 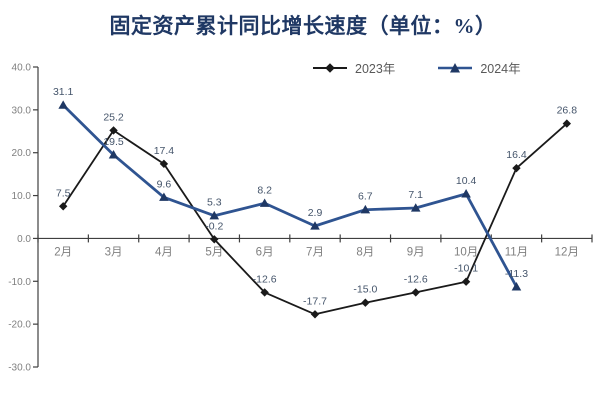 I want to click on chart-legend: 2023年 2024年, so click(x=416, y=67).